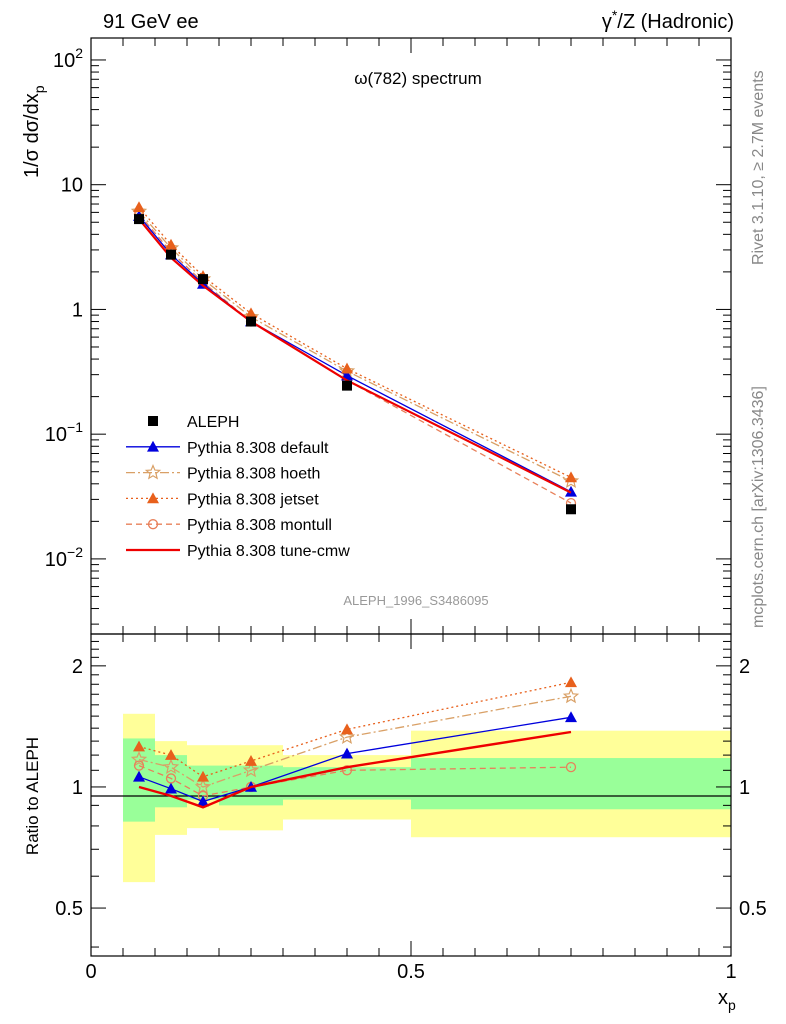 The width and height of the screenshot is (786, 1024). What do you see at coordinates (77, 667) in the screenshot?
I see `ratio-y-tick-label-left: 2` at bounding box center [77, 667].